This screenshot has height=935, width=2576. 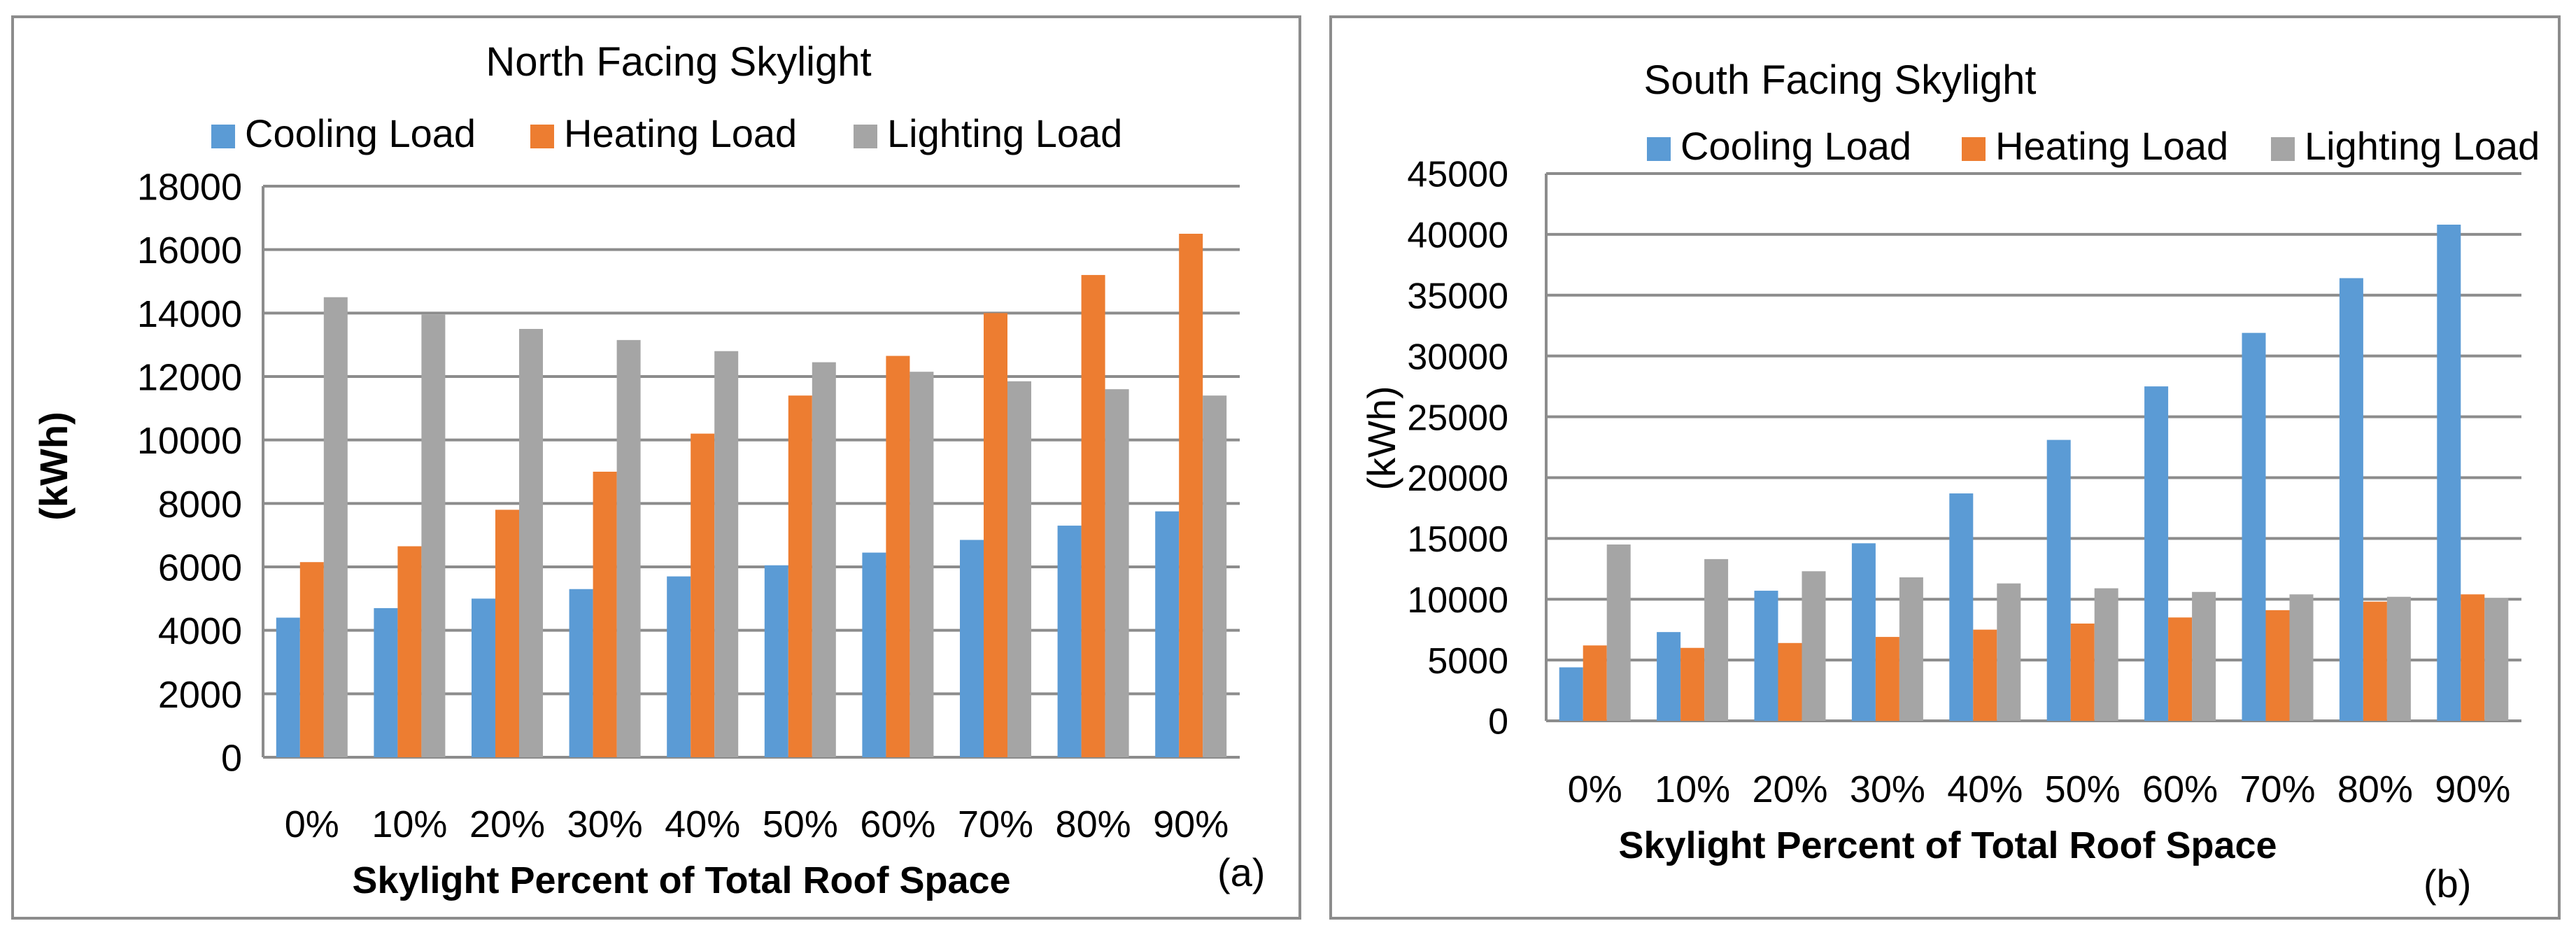 What do you see at coordinates (223, 136) in the screenshot?
I see `legend-swatch-cooling` at bounding box center [223, 136].